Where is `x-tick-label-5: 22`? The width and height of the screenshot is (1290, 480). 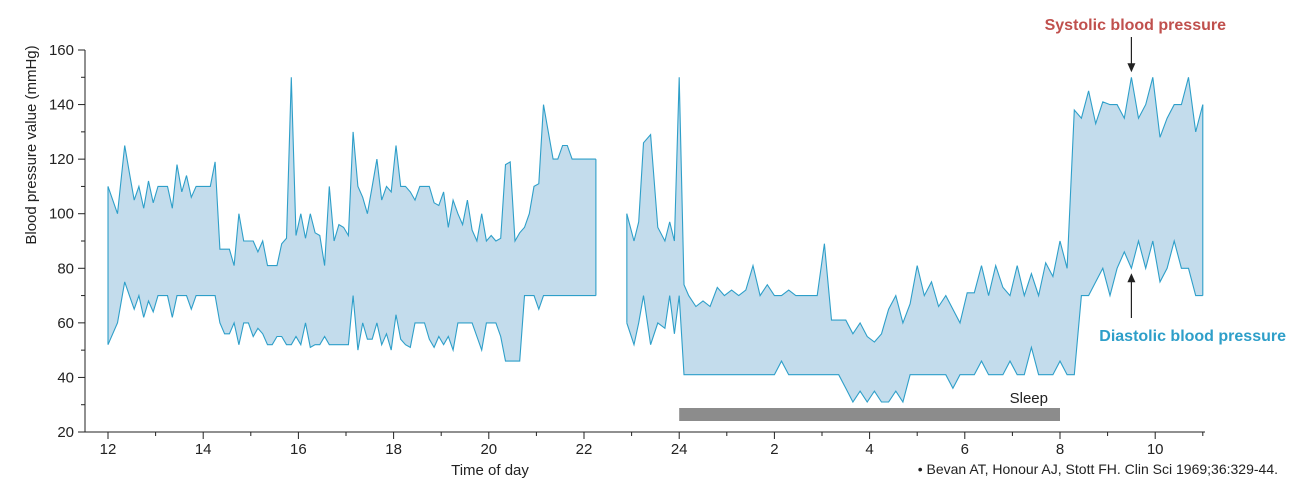
x-tick-label-5: 22 is located at coordinates (584, 449).